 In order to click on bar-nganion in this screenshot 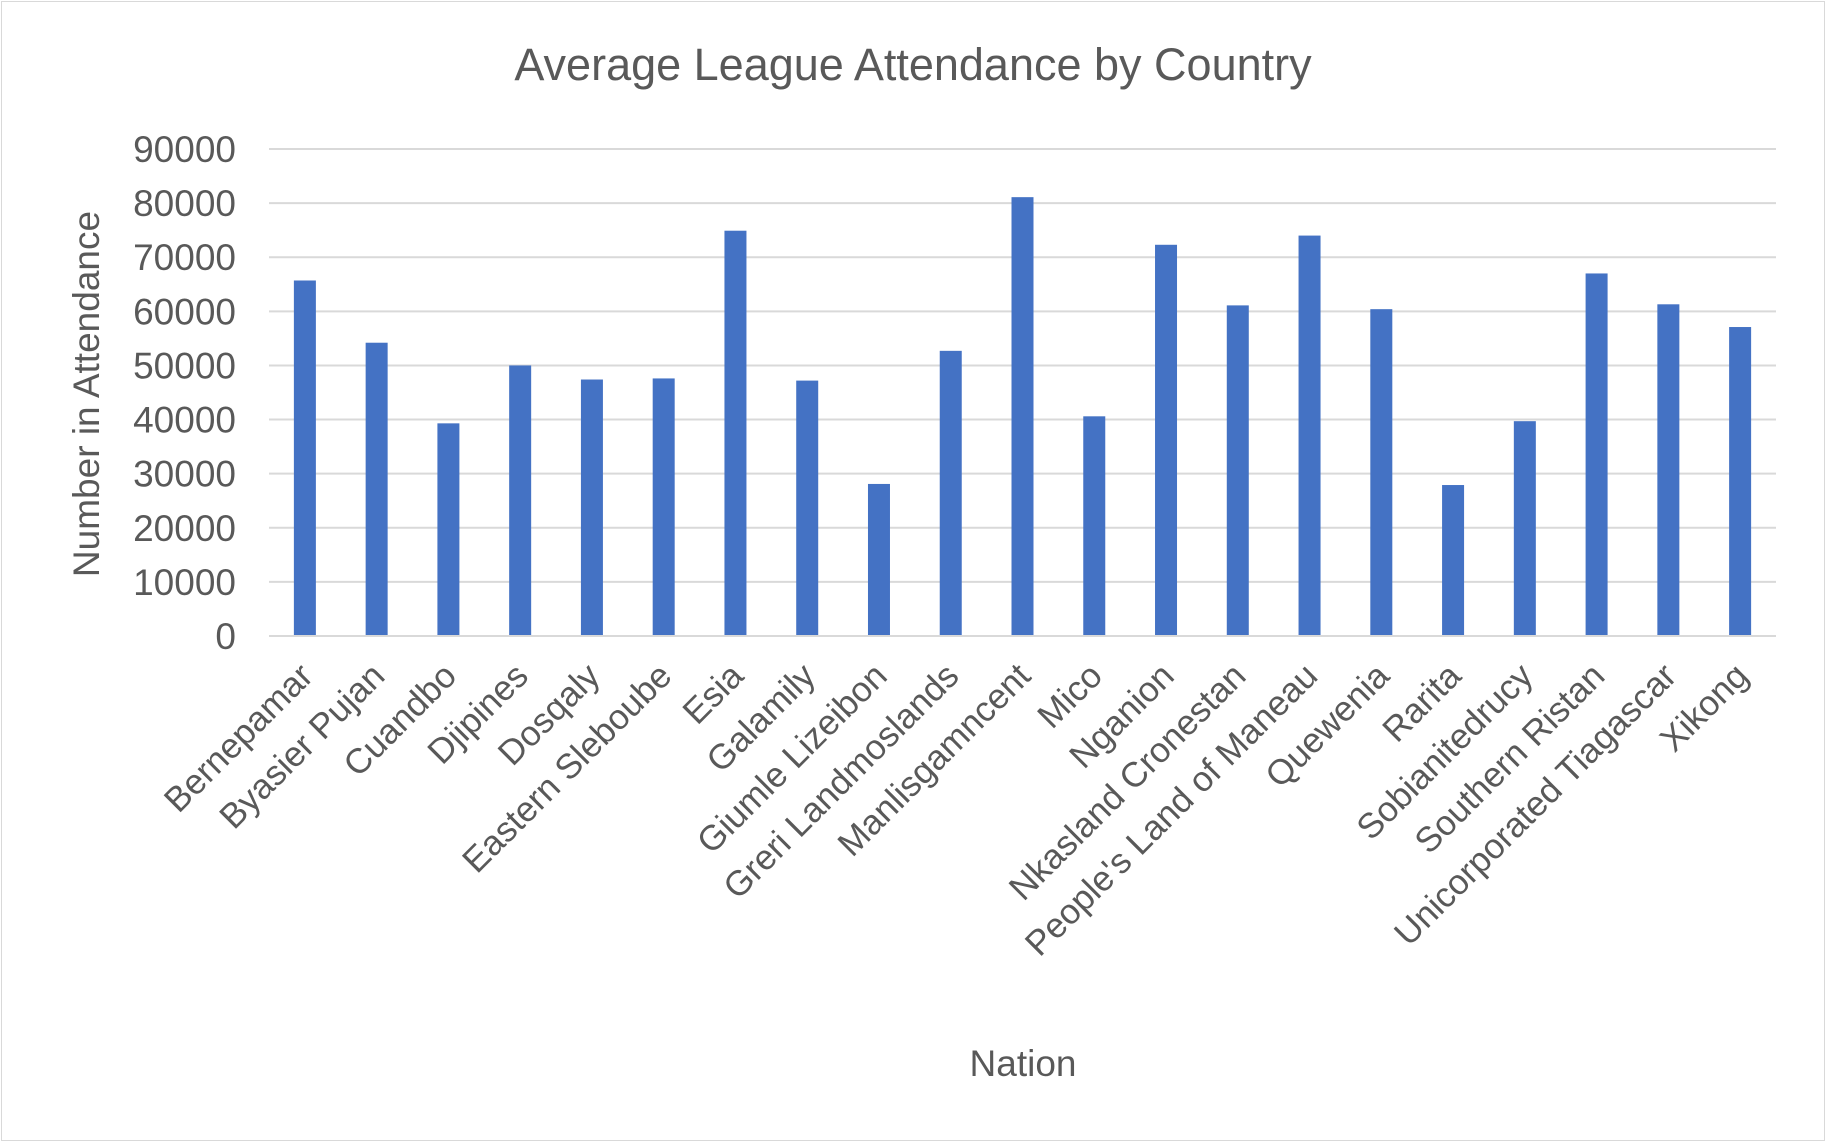, I will do `click(1166, 440)`.